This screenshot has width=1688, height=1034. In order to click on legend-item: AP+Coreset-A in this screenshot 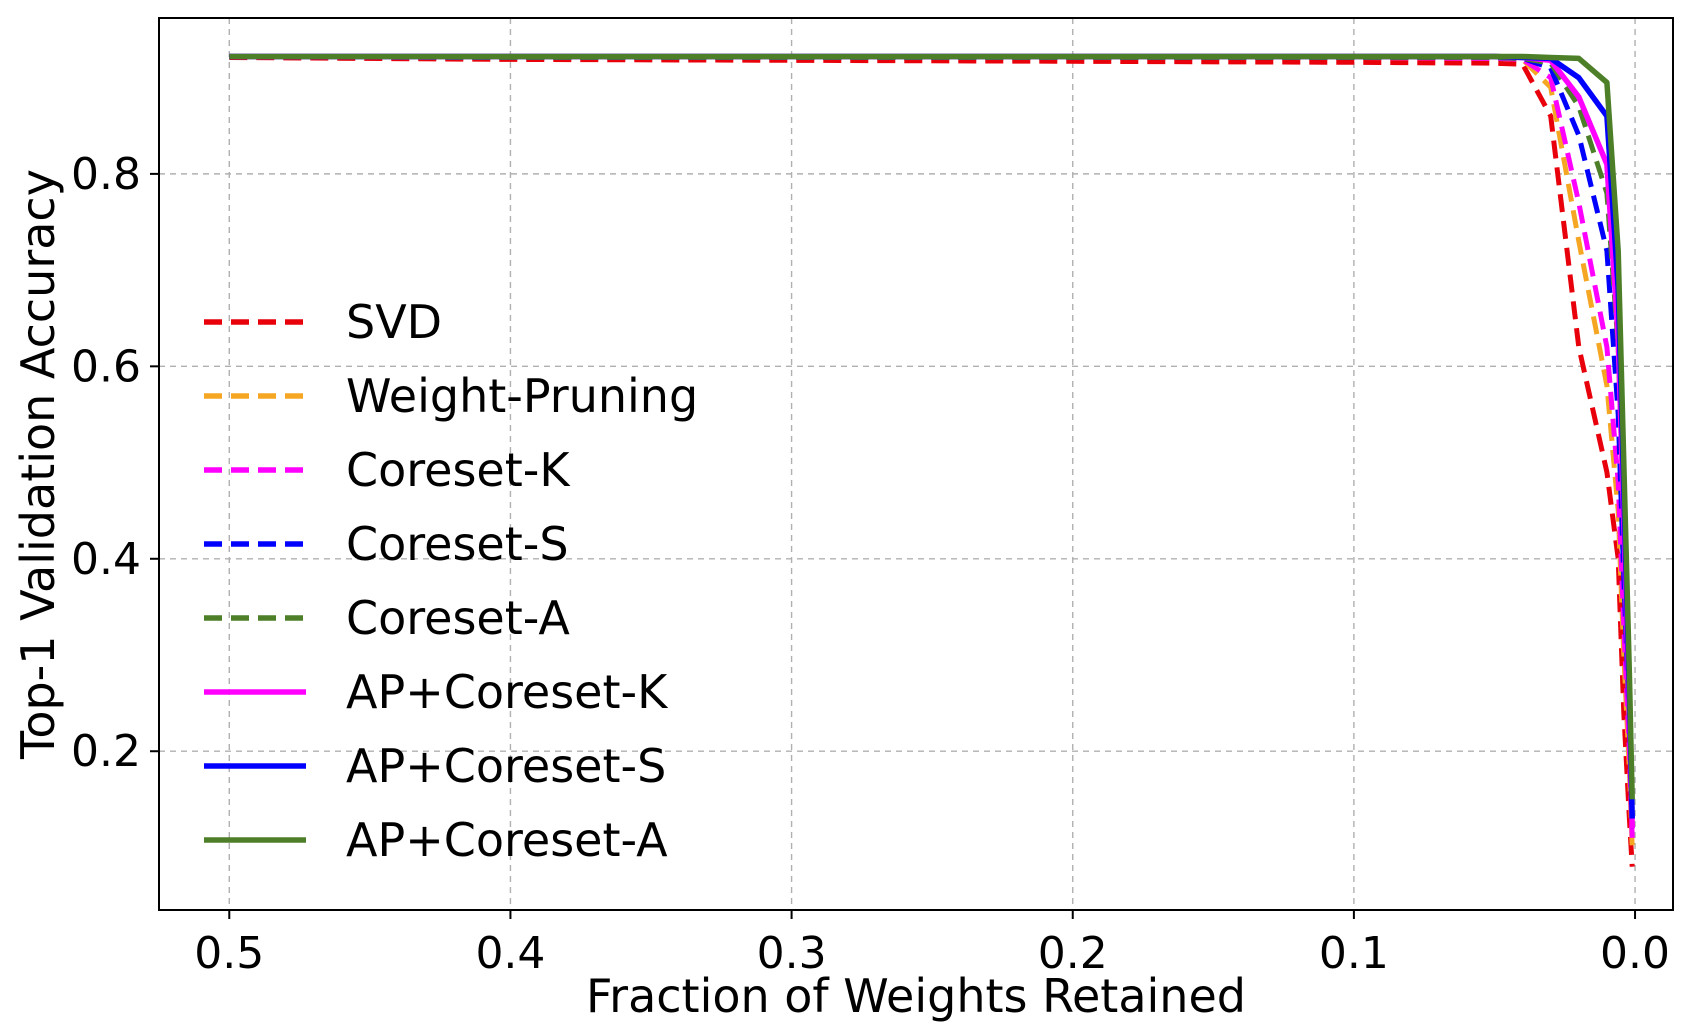, I will do `click(436, 840)`.